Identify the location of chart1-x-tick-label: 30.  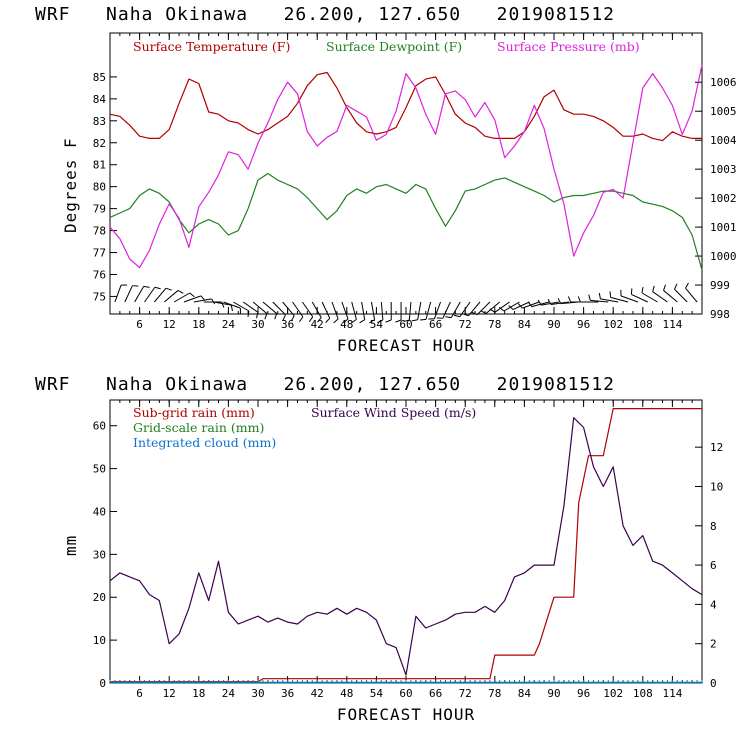
(257, 324).